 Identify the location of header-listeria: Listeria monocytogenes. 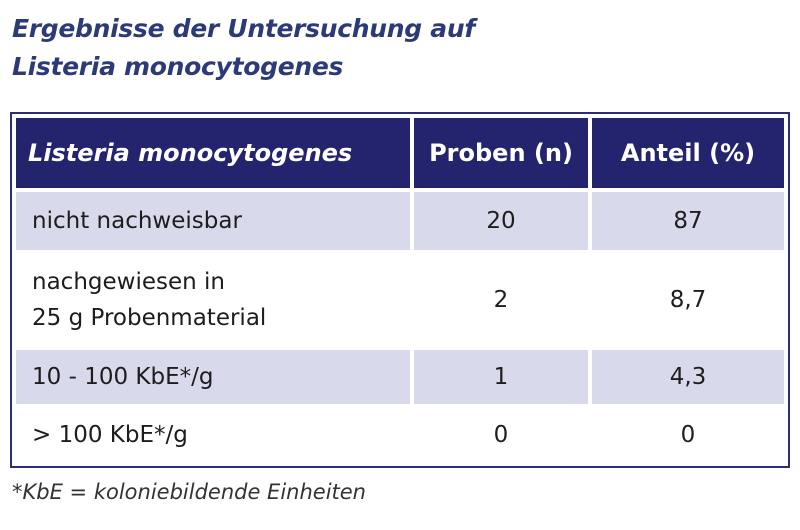
(213, 153).